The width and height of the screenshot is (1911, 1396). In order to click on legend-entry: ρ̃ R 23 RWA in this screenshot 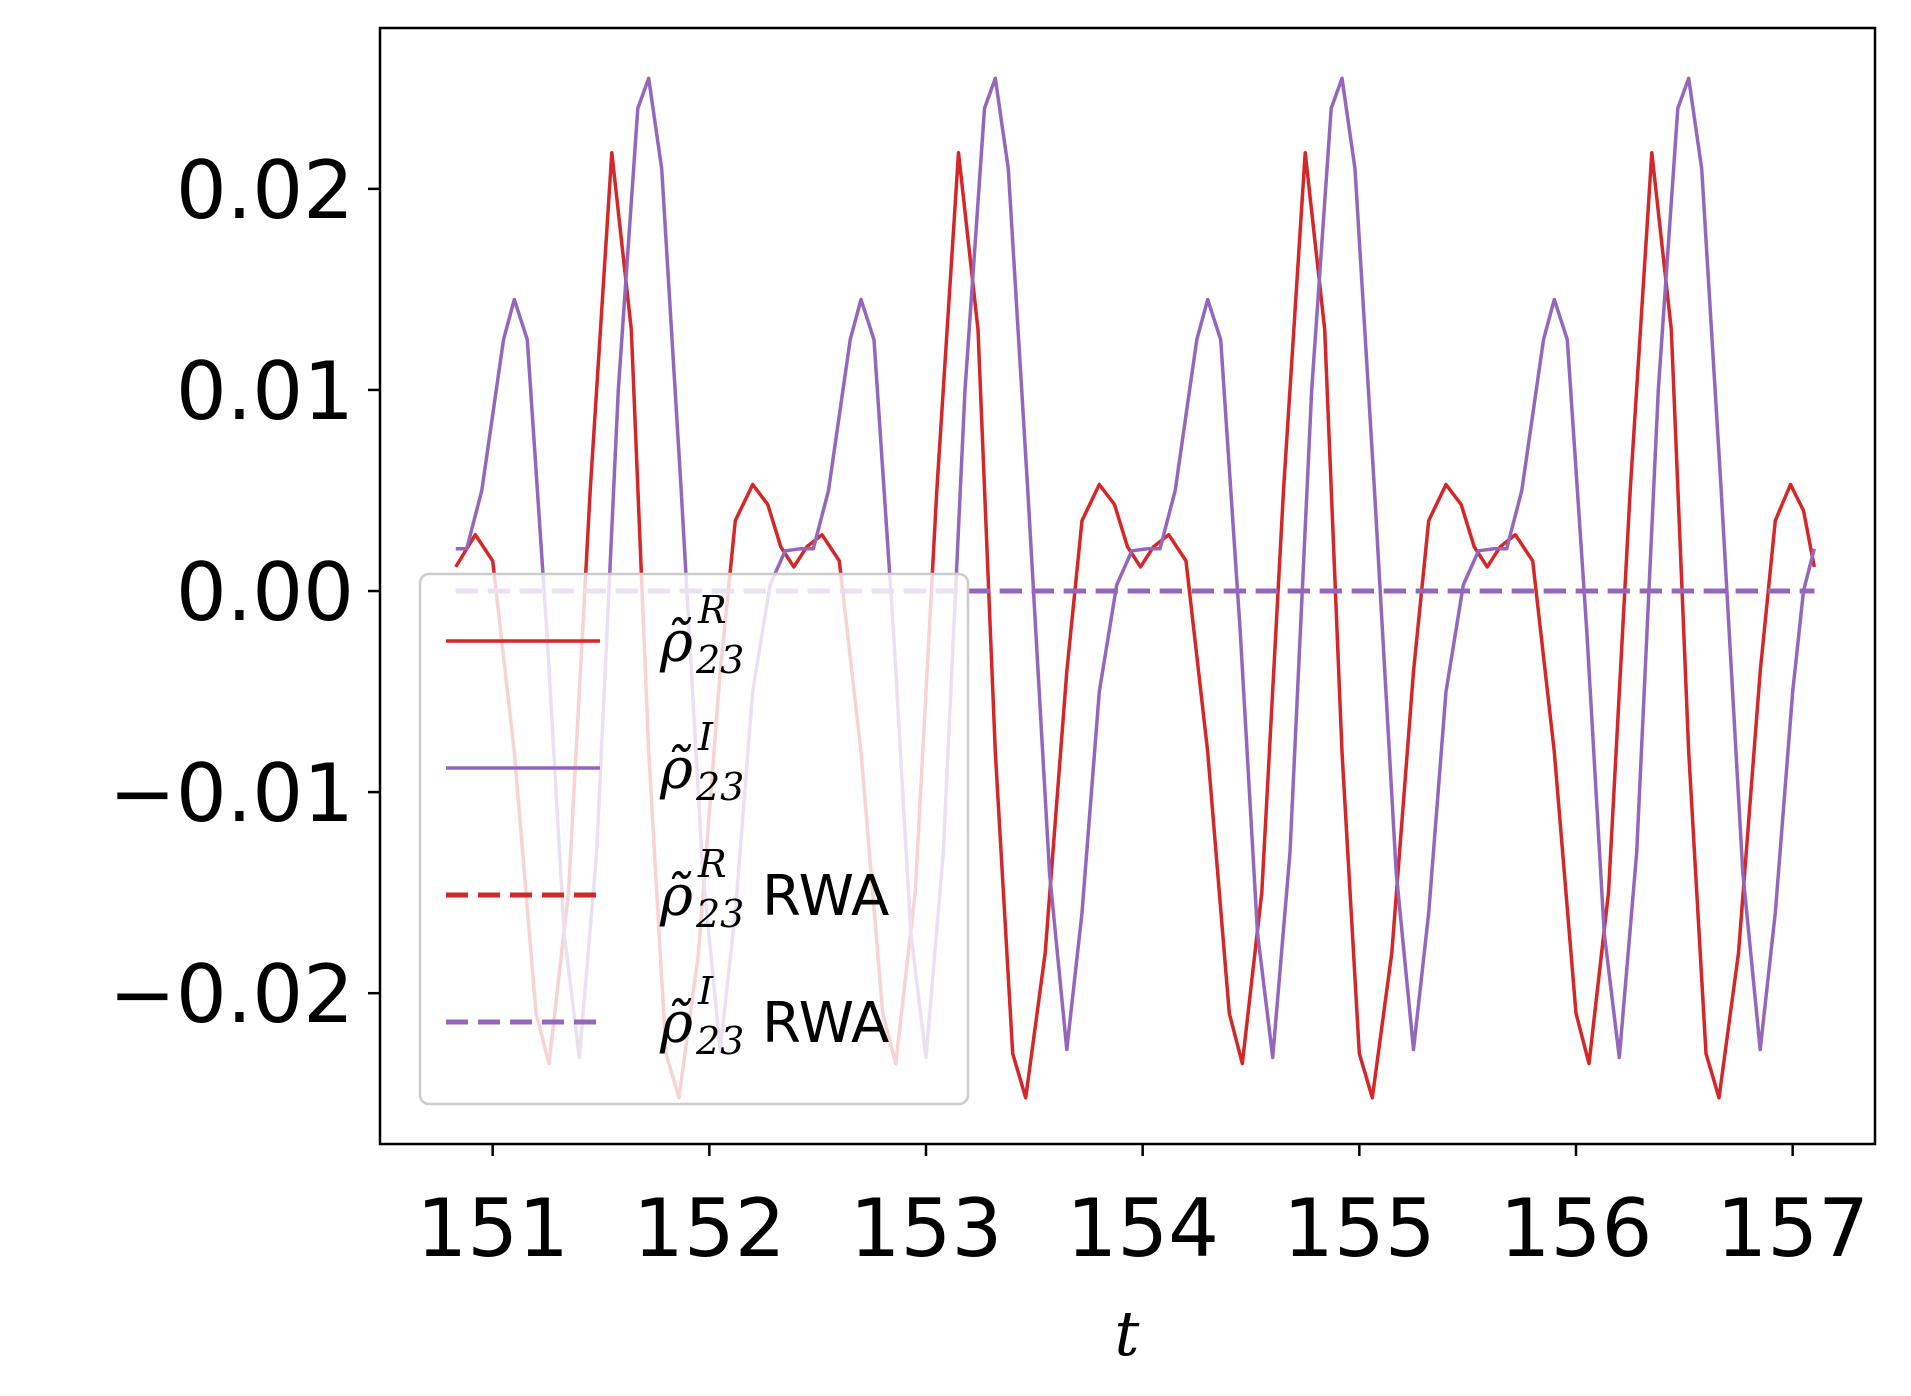, I will do `click(667, 889)`.